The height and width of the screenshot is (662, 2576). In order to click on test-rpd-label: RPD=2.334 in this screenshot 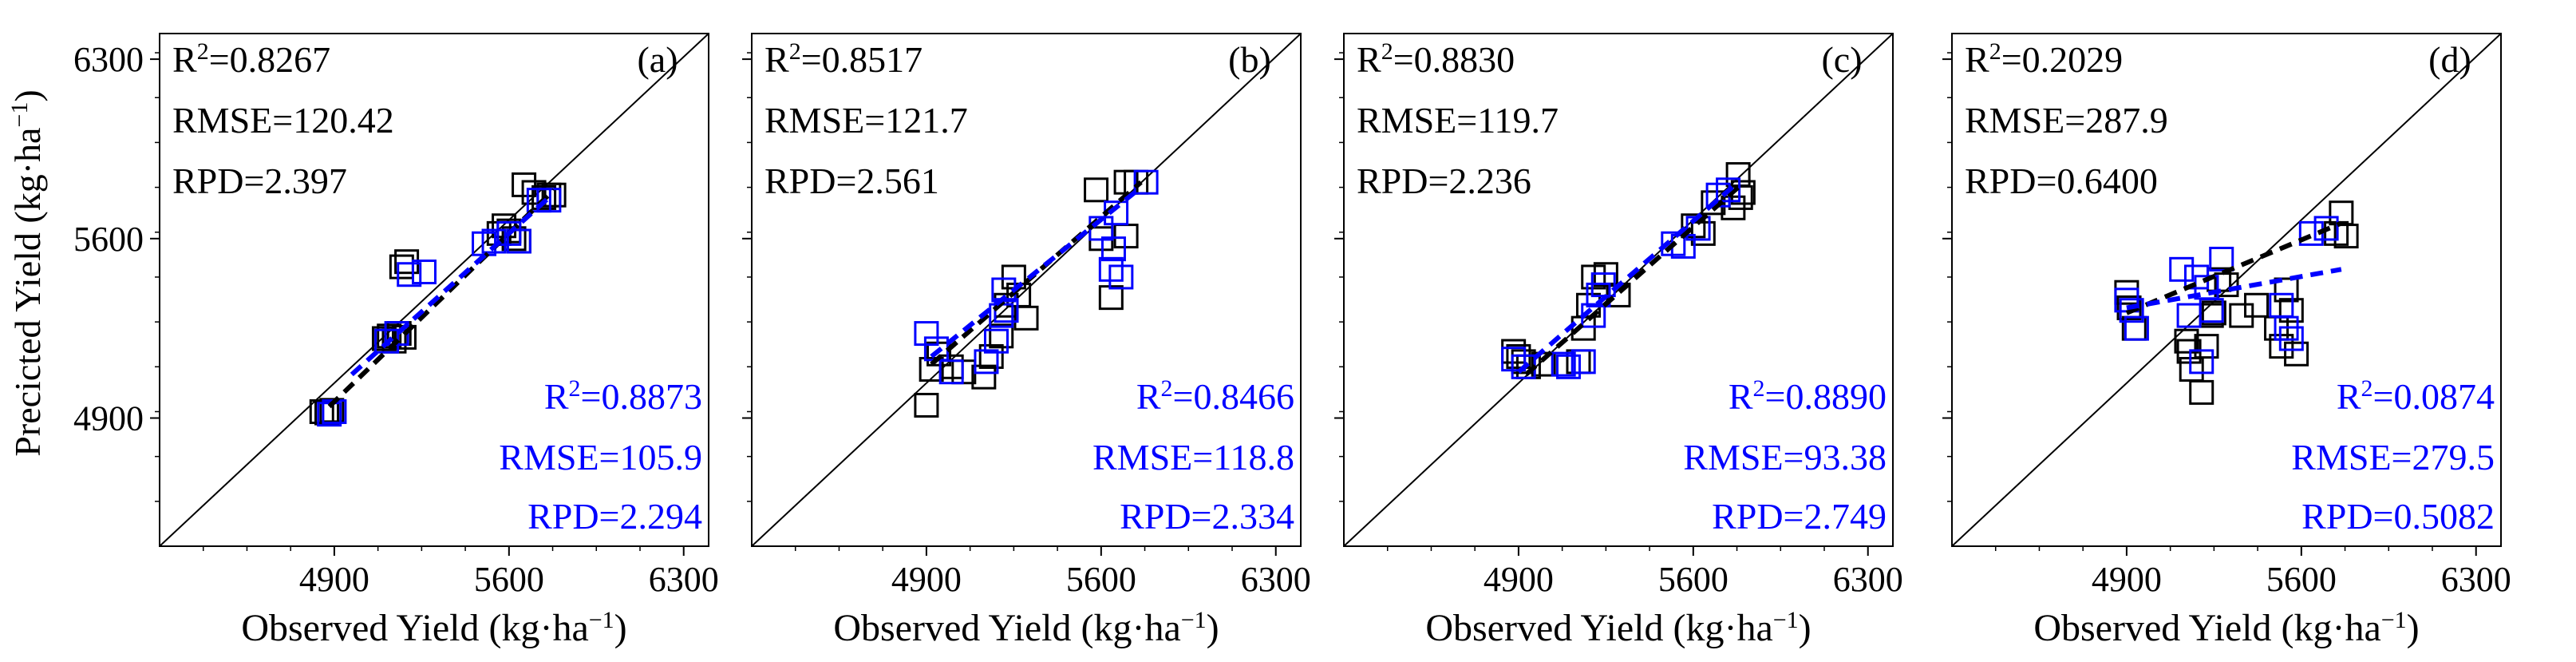, I will do `click(1207, 517)`.